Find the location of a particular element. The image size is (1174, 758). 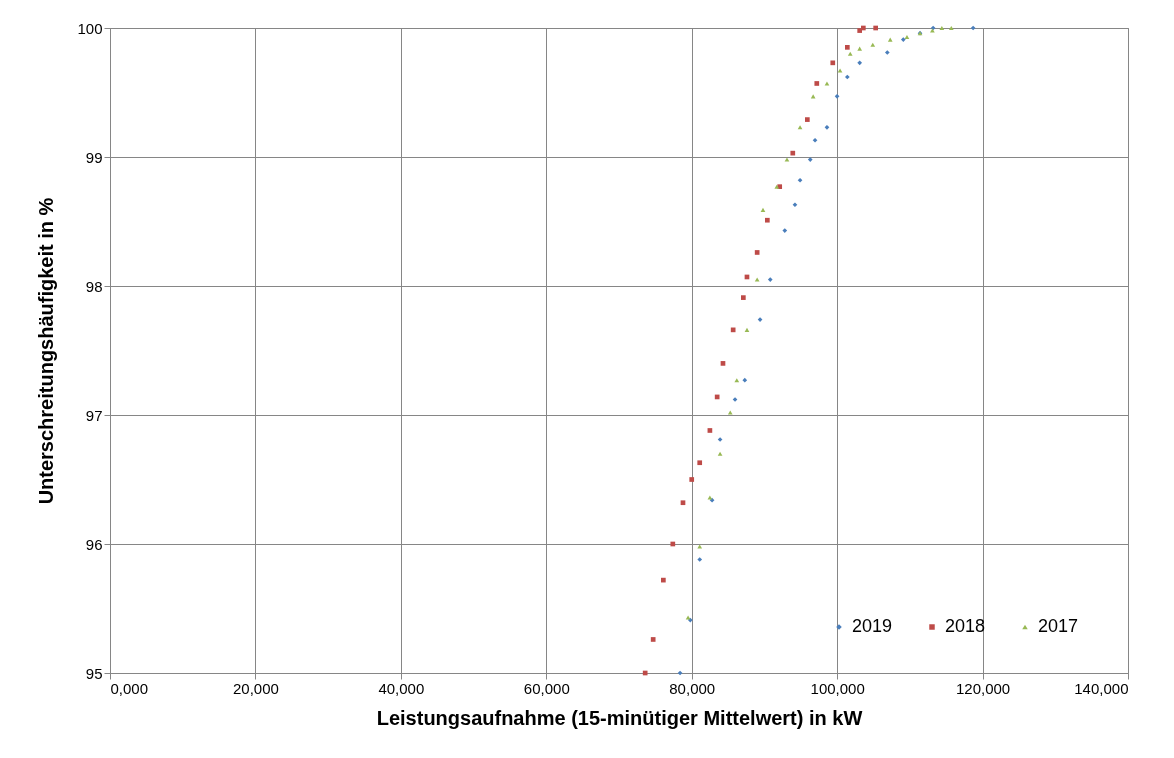

x-axis-title: Leistungsaufnahme (15-minütiger Mittelwert) in kW is located at coordinates (619, 717).